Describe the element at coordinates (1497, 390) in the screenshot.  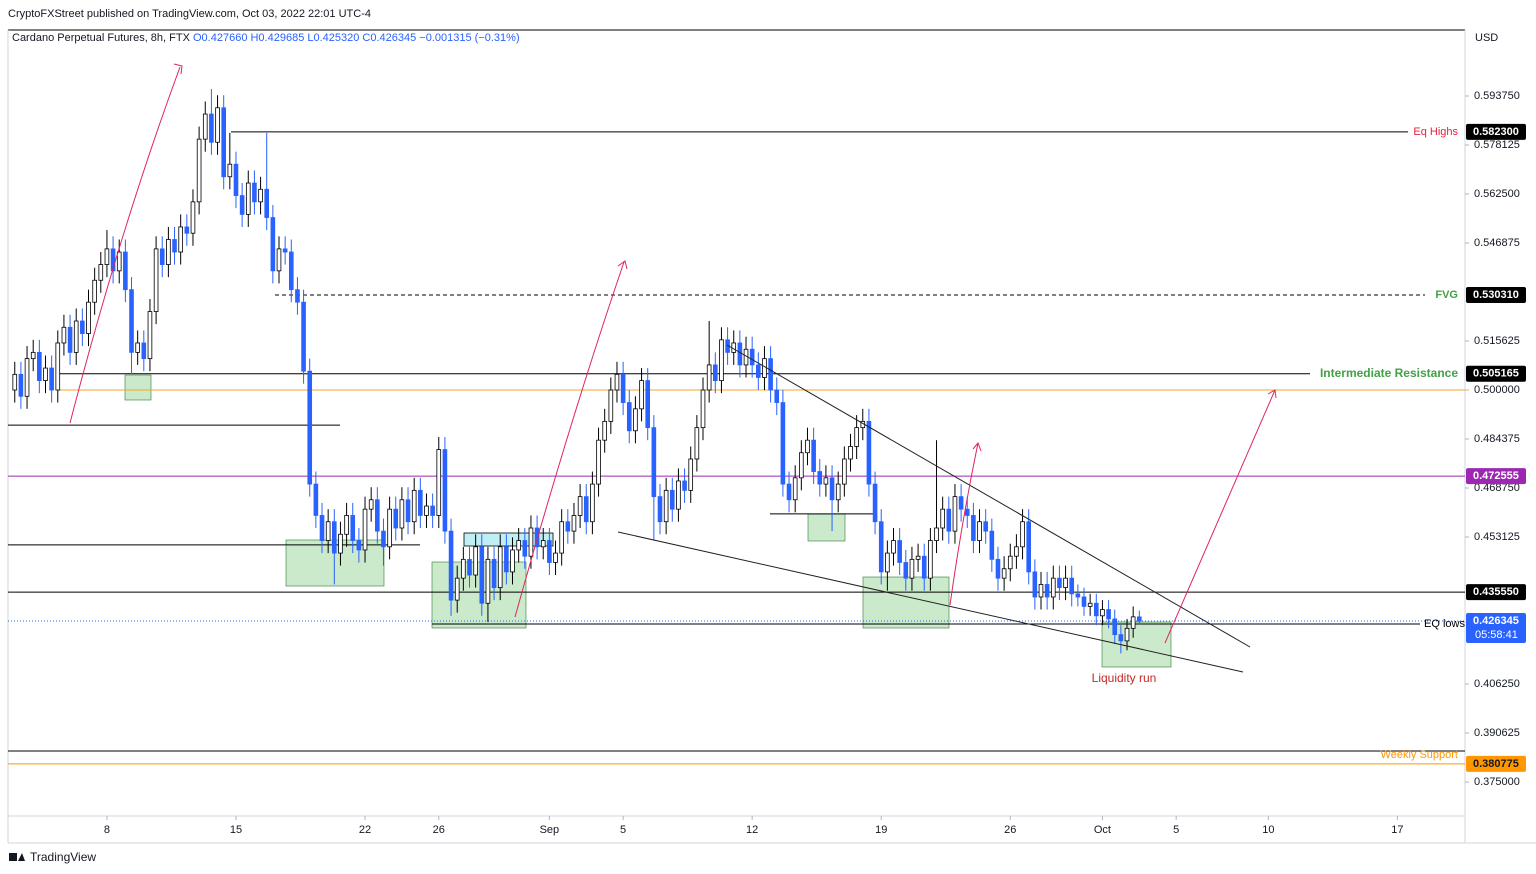
I see `y-tick-label: 0.500000` at that location.